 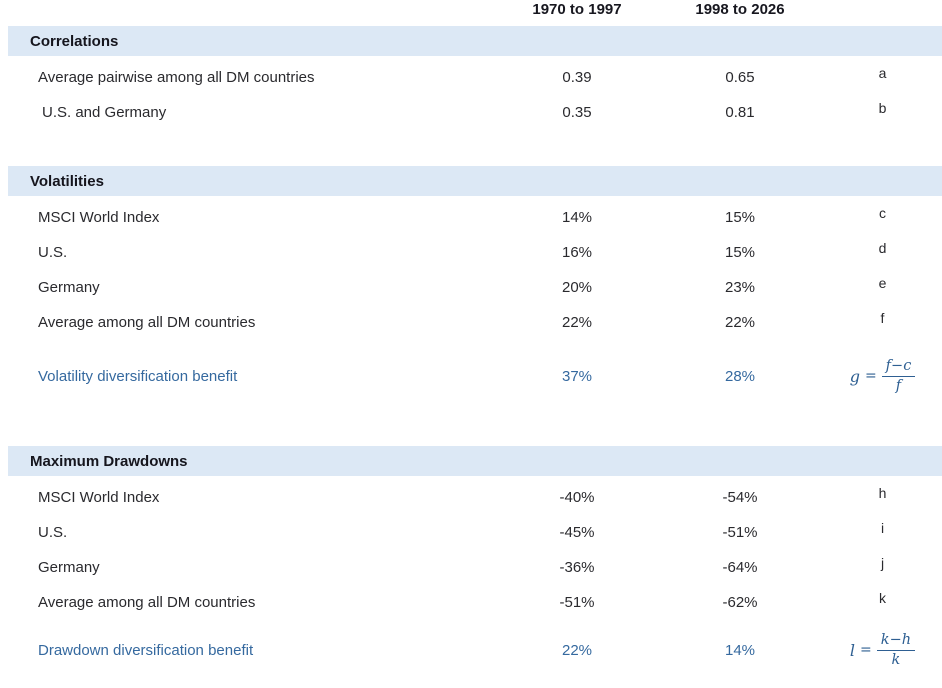 What do you see at coordinates (882, 527) in the screenshot?
I see `row-note-letter: i` at bounding box center [882, 527].